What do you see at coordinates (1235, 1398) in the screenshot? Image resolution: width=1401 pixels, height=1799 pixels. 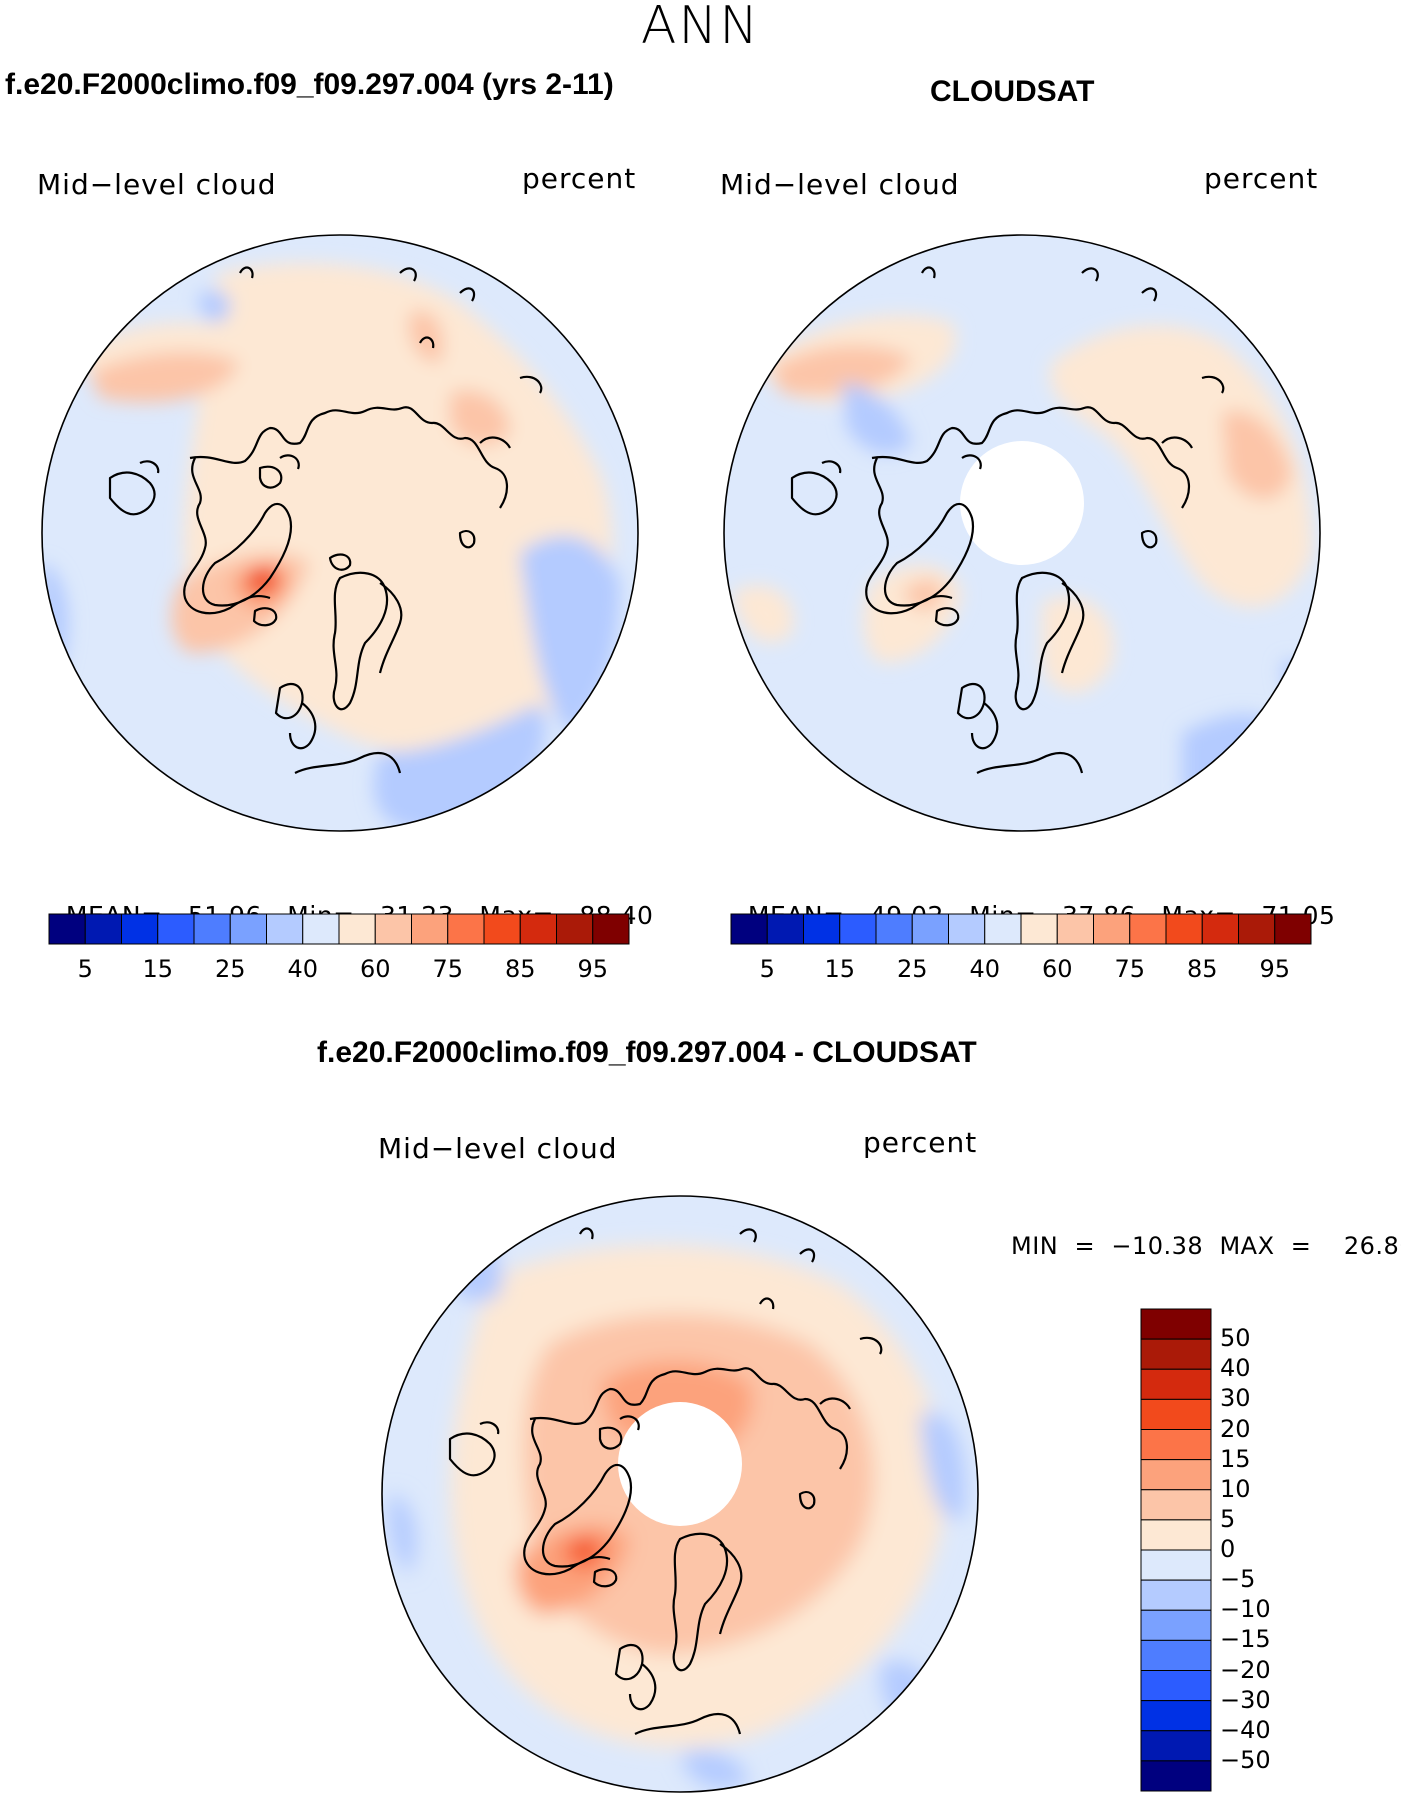 I see `diff-colorbar-tick-label: 30` at bounding box center [1235, 1398].